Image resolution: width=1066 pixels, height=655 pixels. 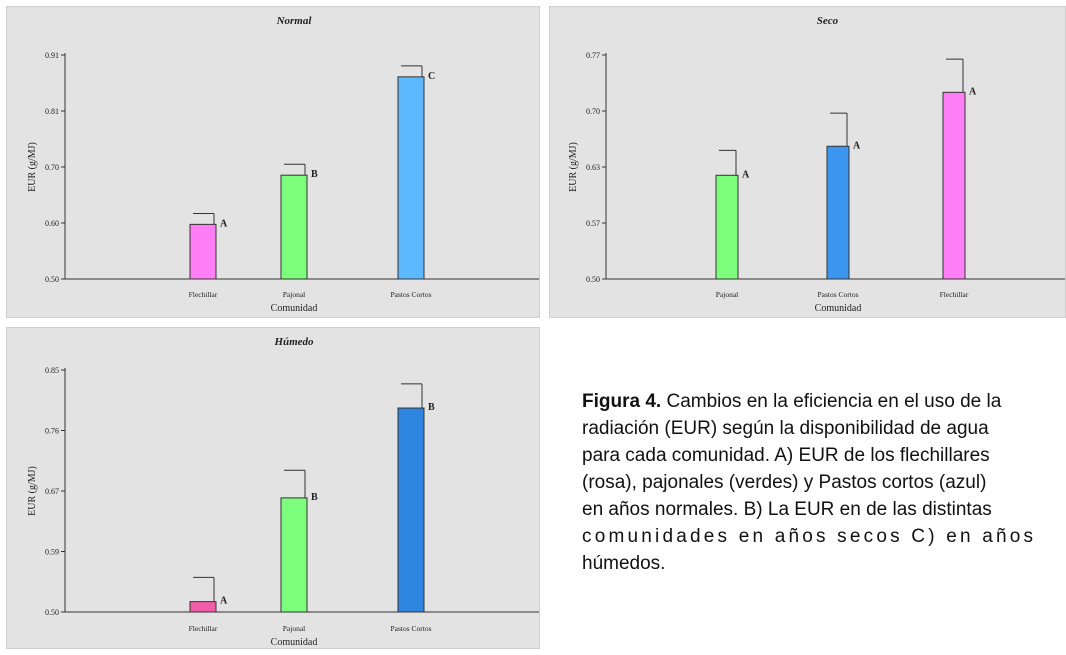 What do you see at coordinates (593, 167) in the screenshot?
I see `y-tick-label: 0.63` at bounding box center [593, 167].